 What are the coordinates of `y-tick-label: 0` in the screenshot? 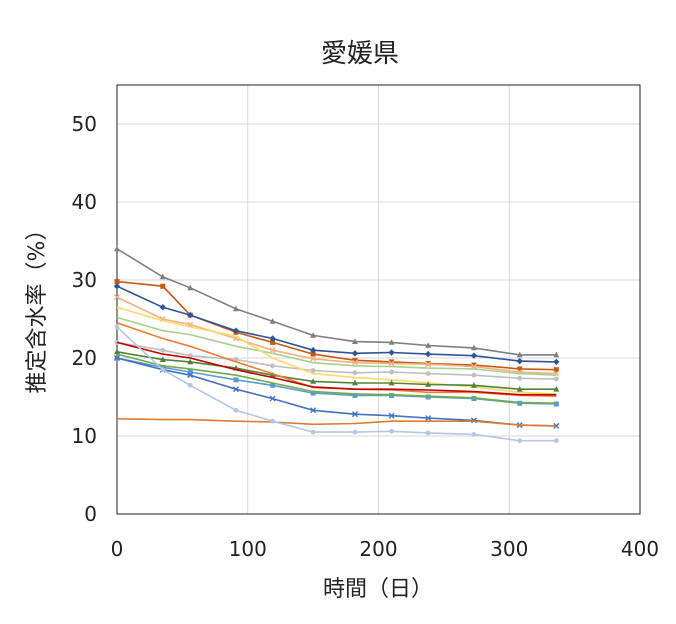 It's located at (90, 514).